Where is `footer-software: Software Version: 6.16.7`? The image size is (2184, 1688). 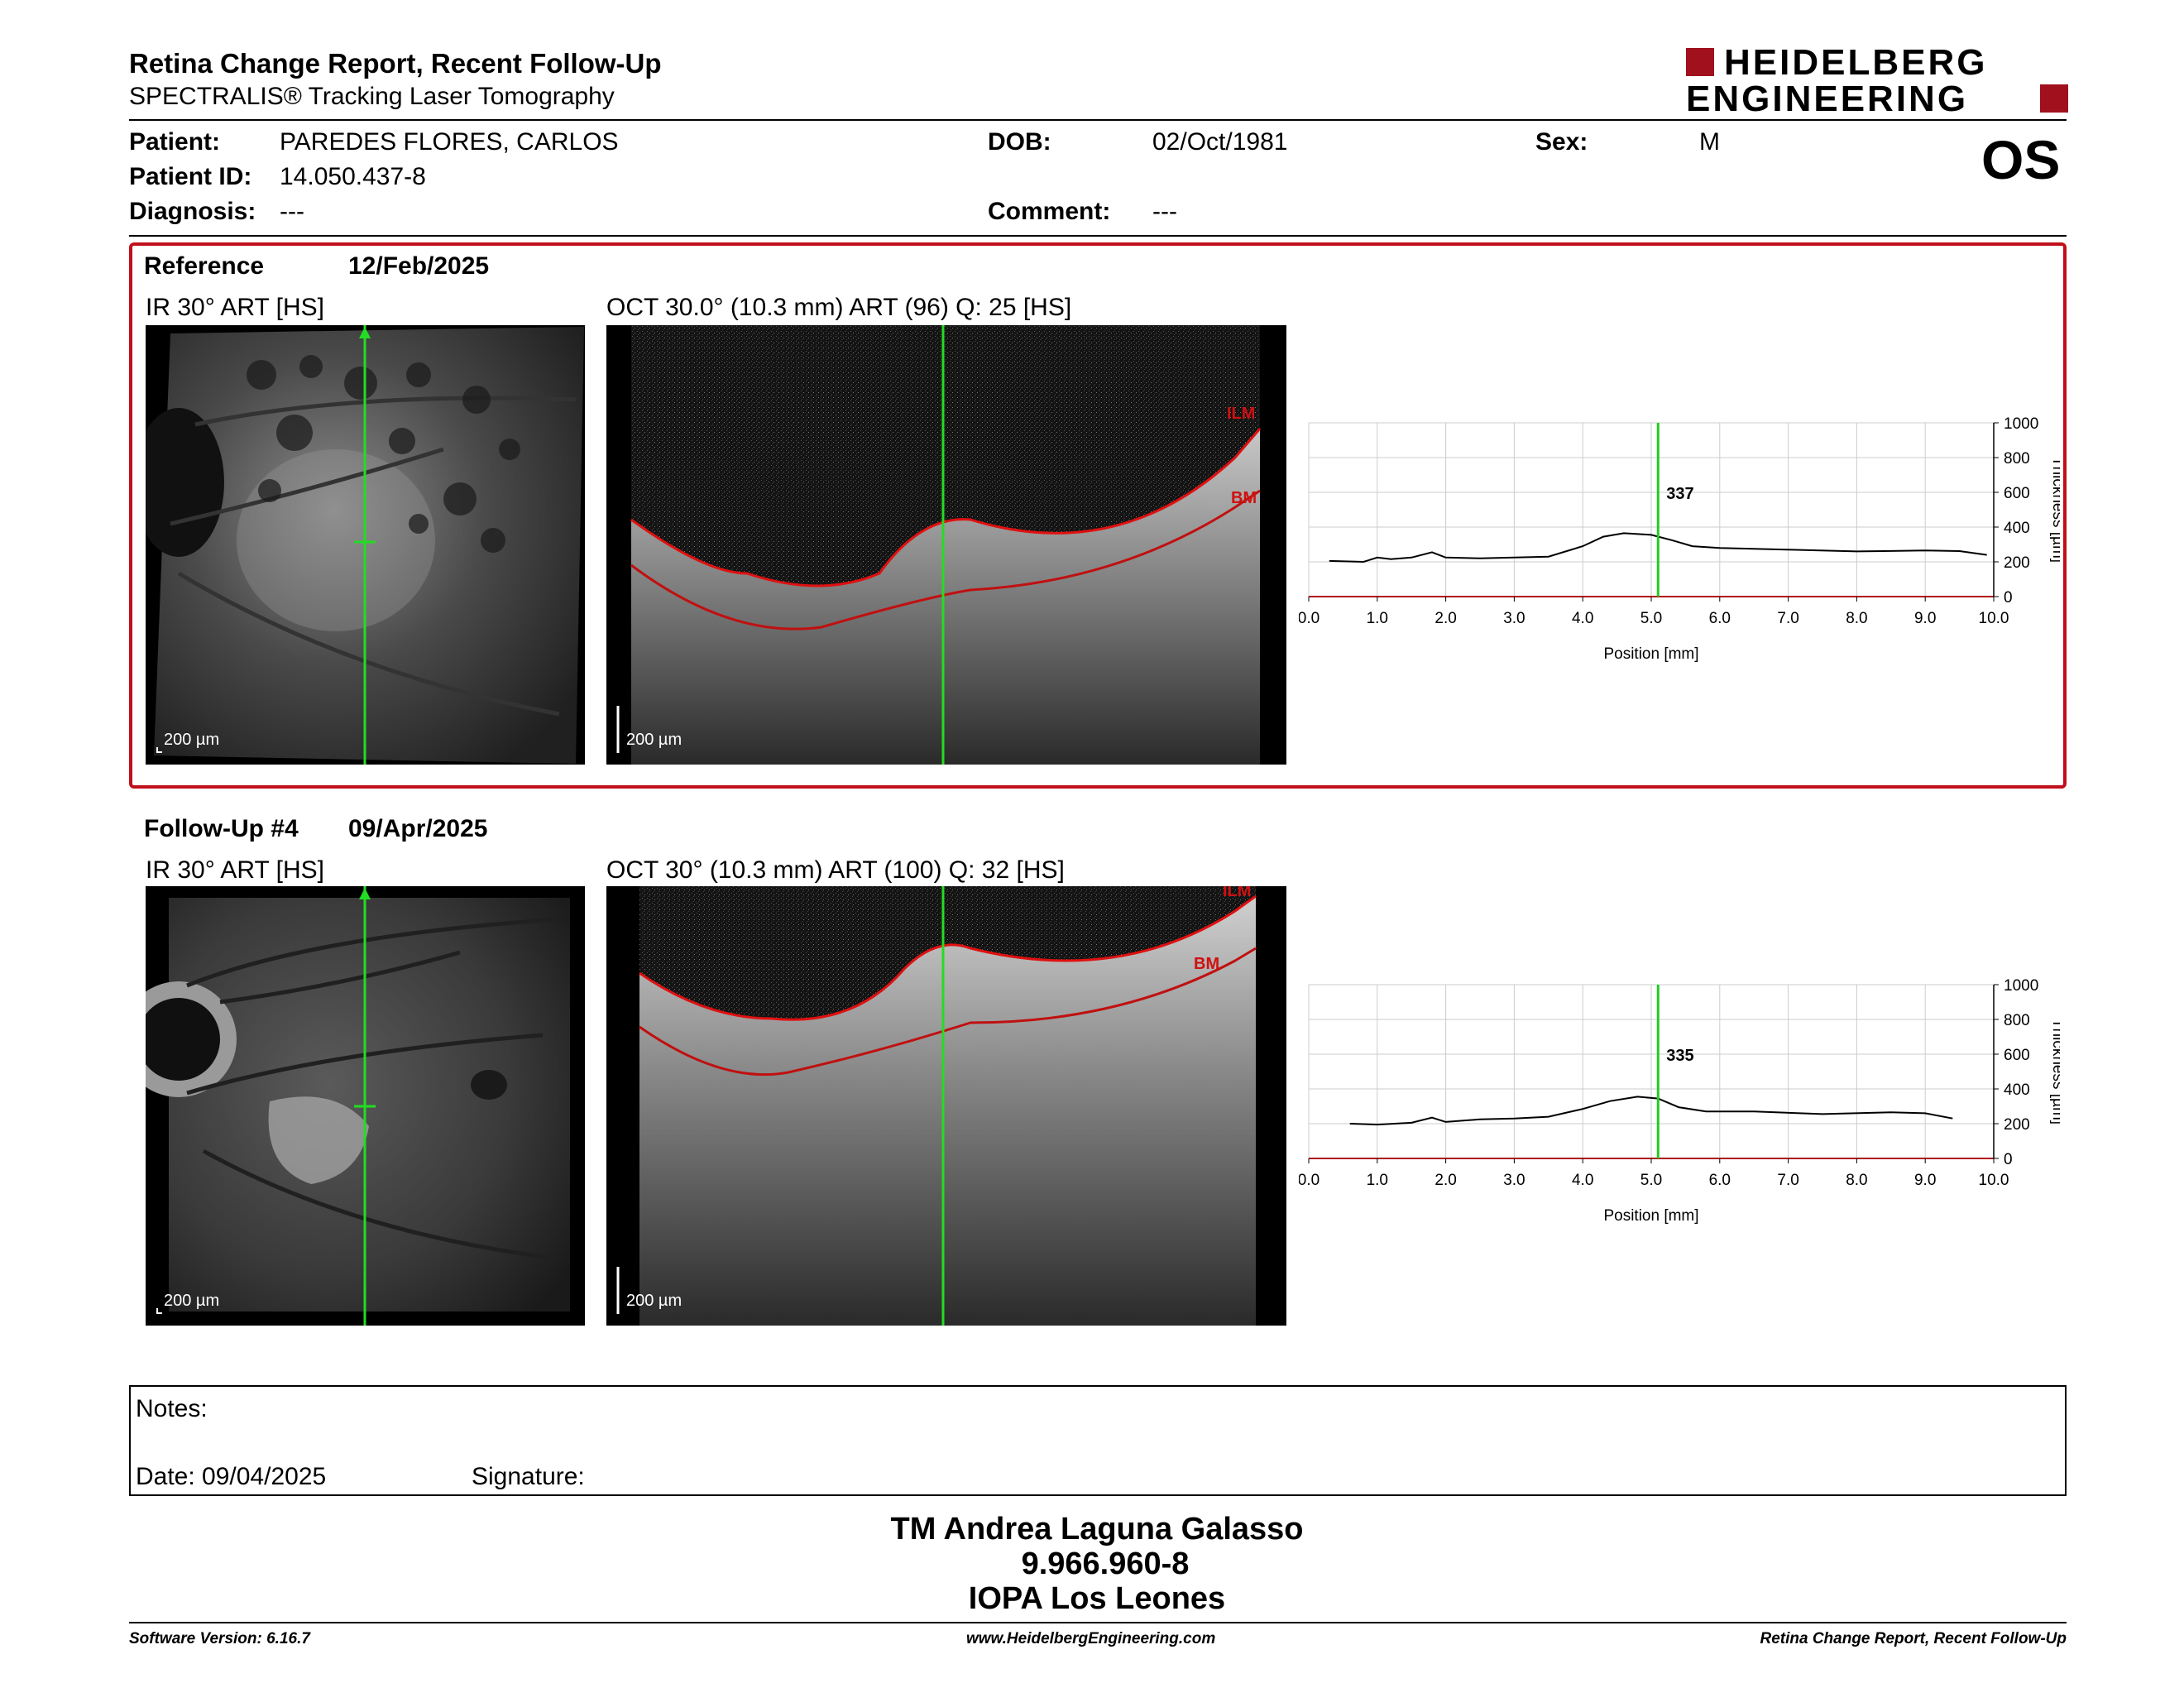 footer-software: Software Version: 6.16.7 is located at coordinates (219, 1638).